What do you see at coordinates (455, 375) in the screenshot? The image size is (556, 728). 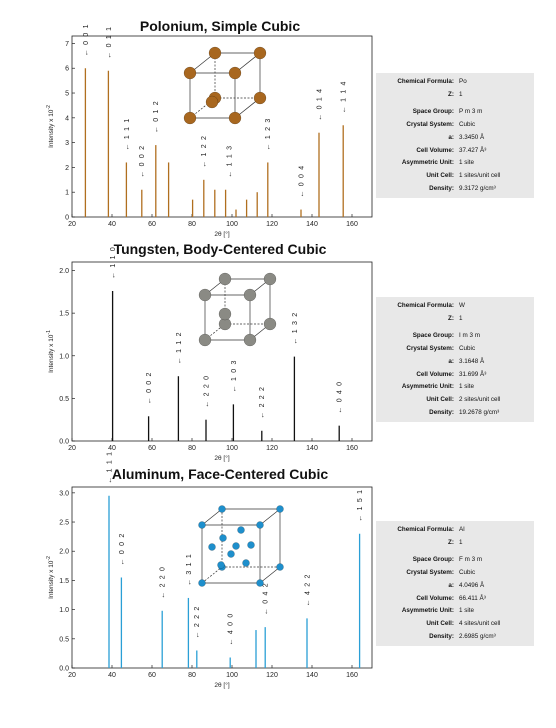 I see `info-row-volume: Cell Volume: 31.699 Å³` at bounding box center [455, 375].